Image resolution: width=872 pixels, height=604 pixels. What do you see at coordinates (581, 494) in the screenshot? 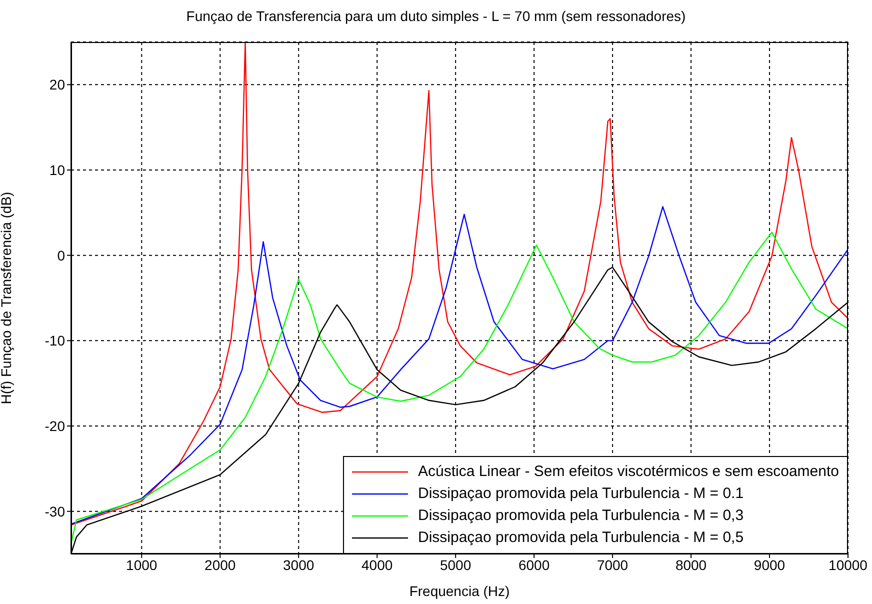
I see `legend-label: Dissipaçao promovida pela Turbulencia - M = 0.1` at bounding box center [581, 494].